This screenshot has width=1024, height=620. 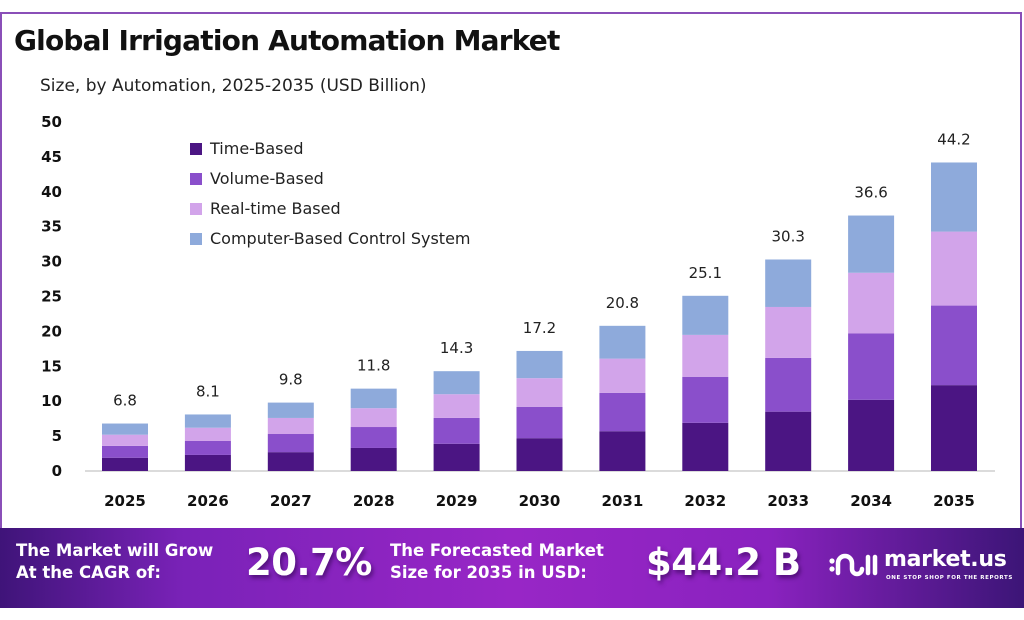 I want to click on y-tick-label: 25, so click(x=51, y=297).